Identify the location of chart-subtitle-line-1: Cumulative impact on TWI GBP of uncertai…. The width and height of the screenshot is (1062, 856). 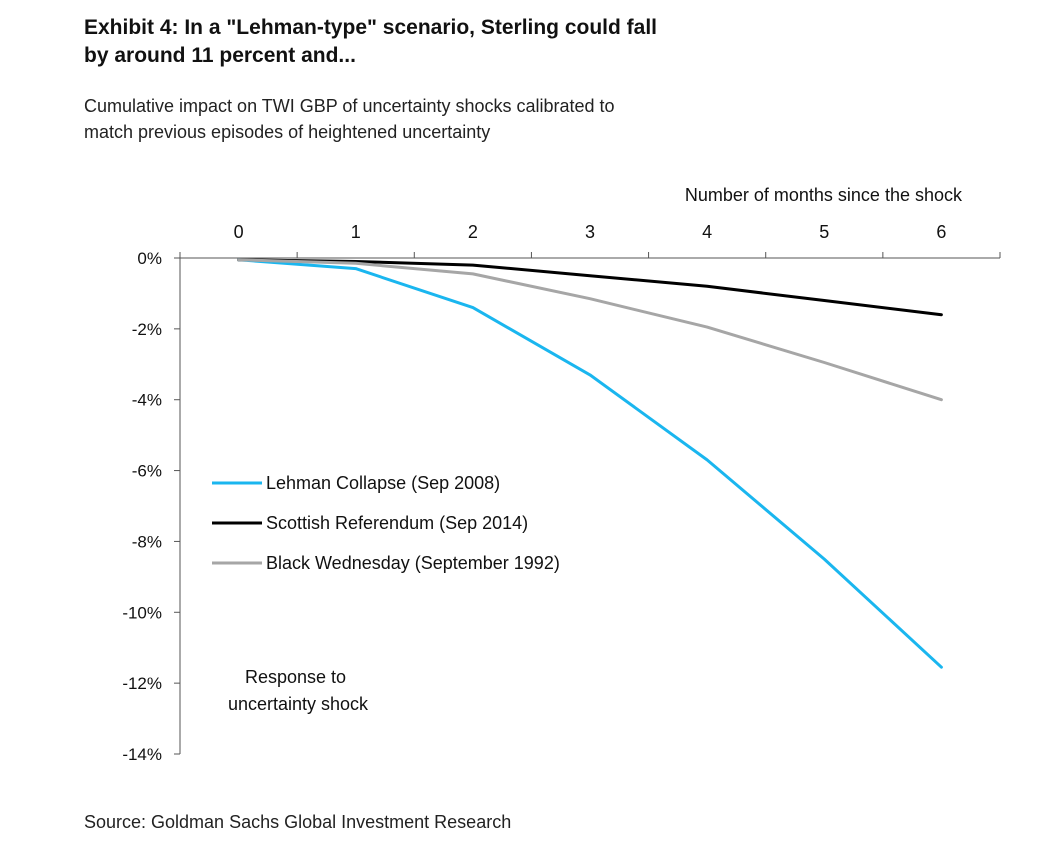
(349, 106).